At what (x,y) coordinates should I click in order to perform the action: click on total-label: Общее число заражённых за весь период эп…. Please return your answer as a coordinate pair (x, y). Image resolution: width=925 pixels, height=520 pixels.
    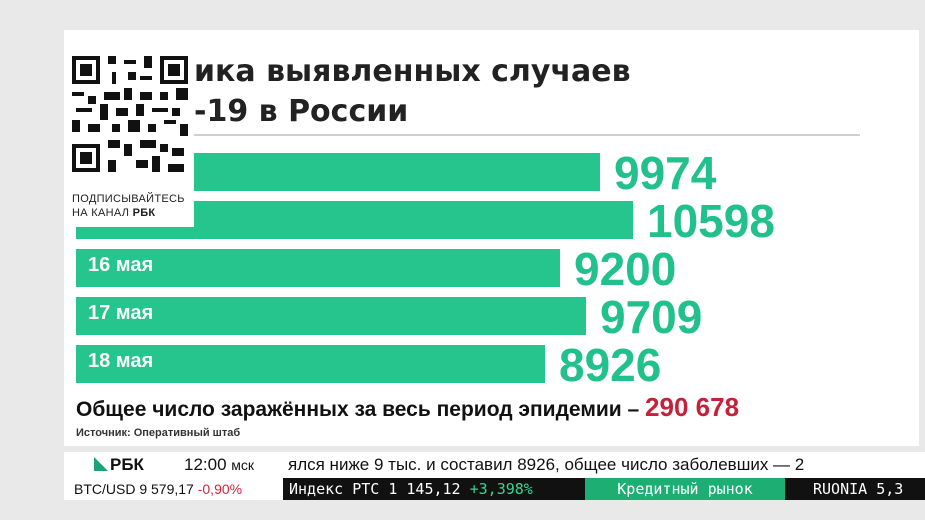
    Looking at the image, I should click on (358, 409).